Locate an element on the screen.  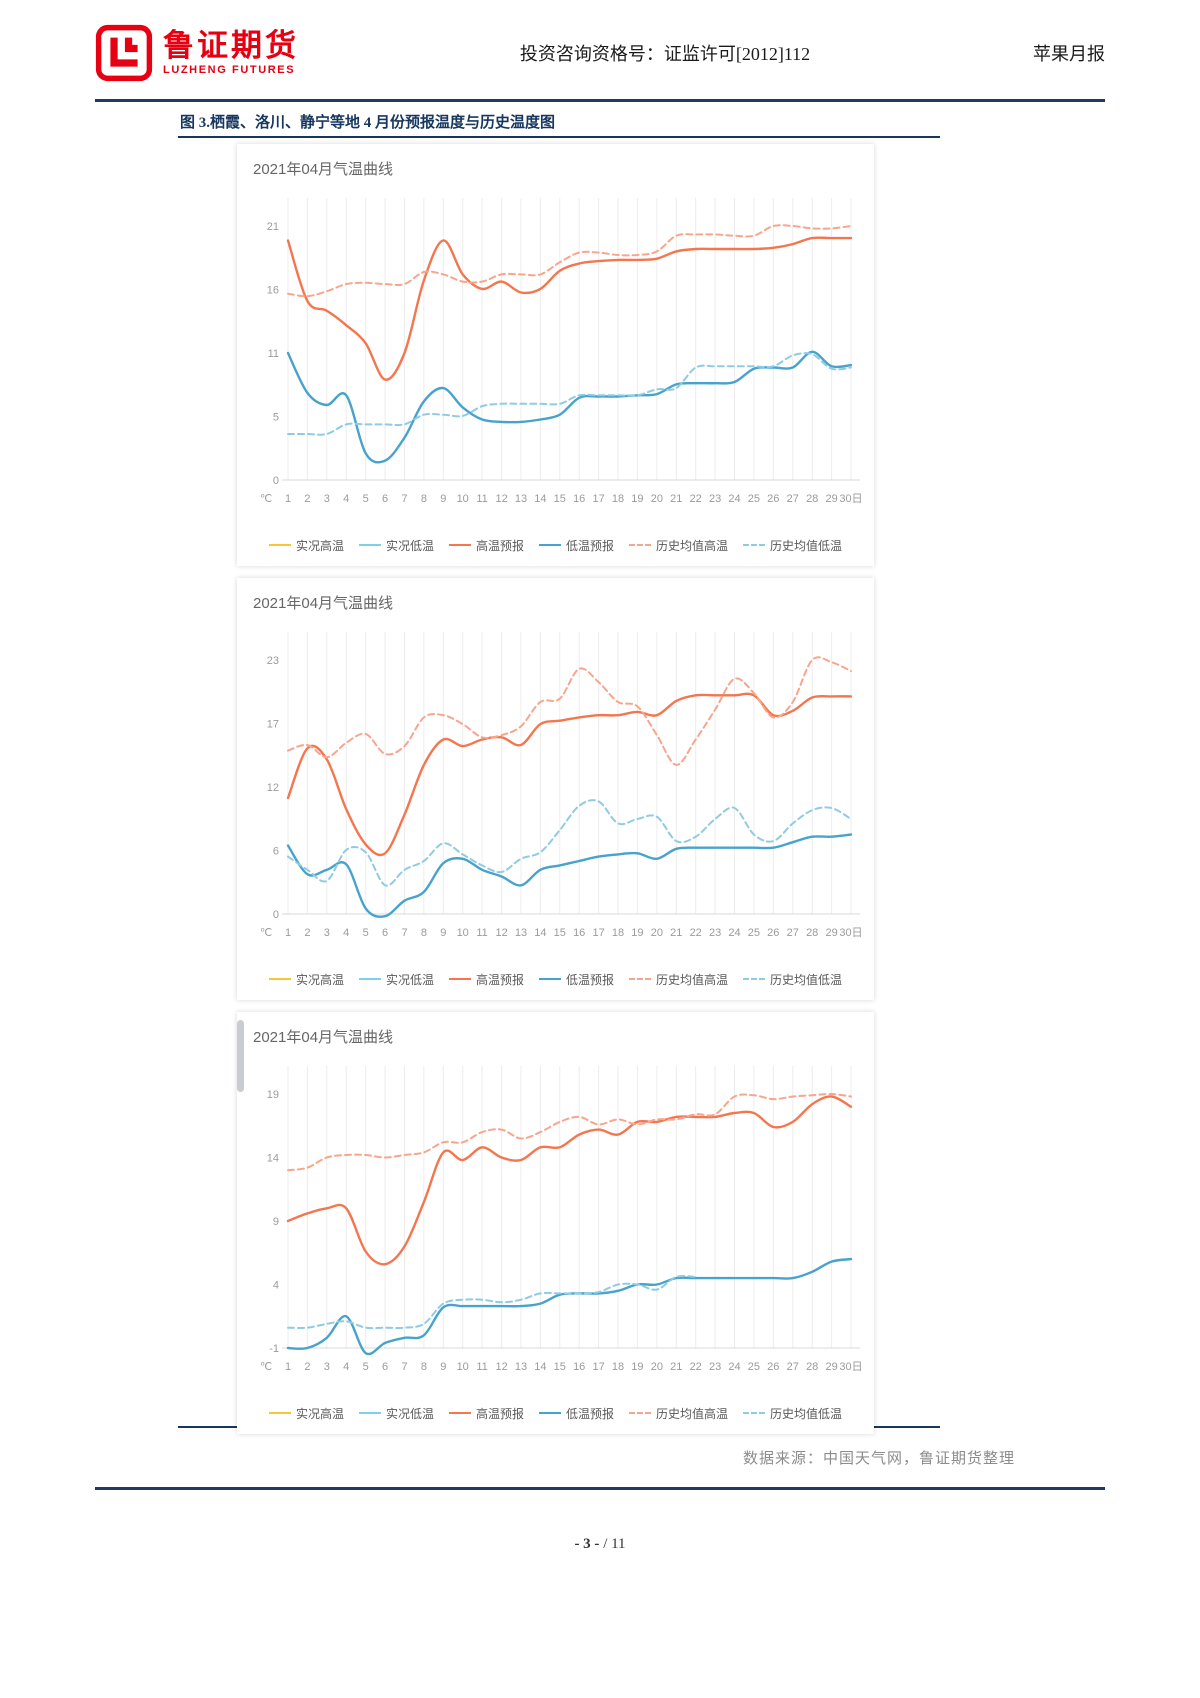
y-tick-label: 19 is located at coordinates (272, 1095).